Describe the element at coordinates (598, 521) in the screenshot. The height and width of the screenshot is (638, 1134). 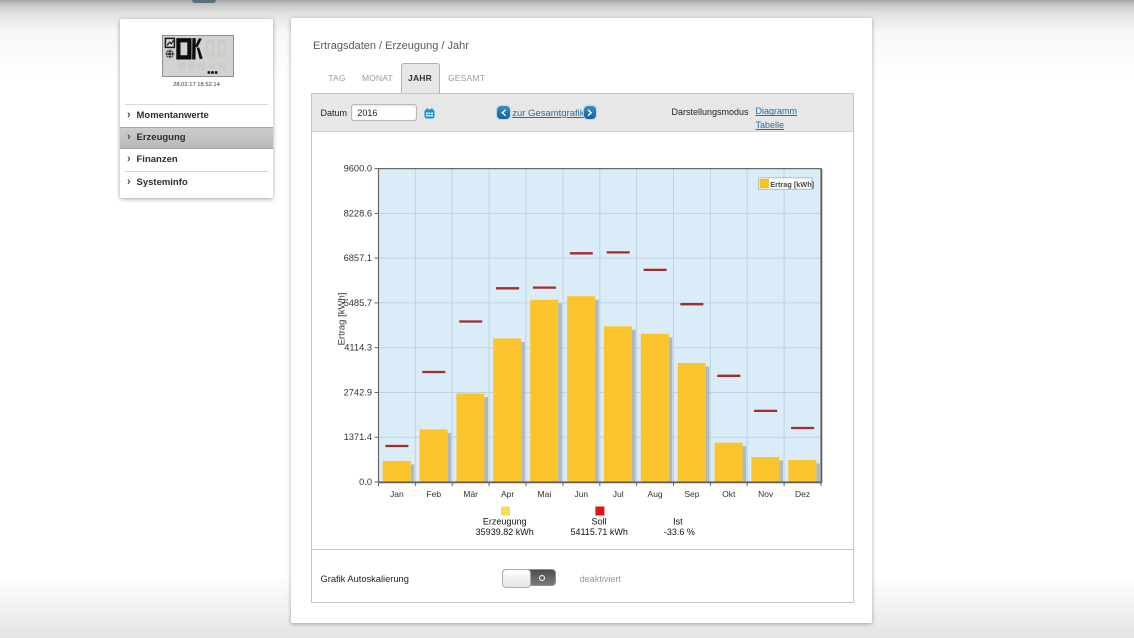
I see `svg-text: Soll` at that location.